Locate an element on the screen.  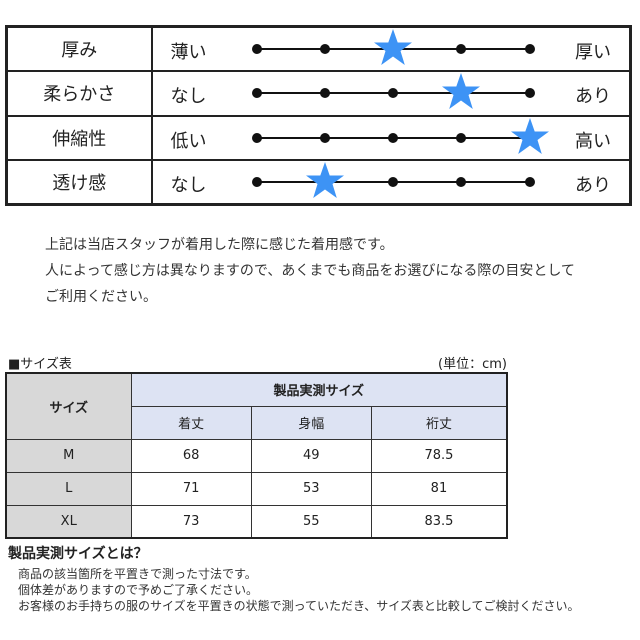
size-table-unit: (単位：cm) is located at coordinates (472, 364).